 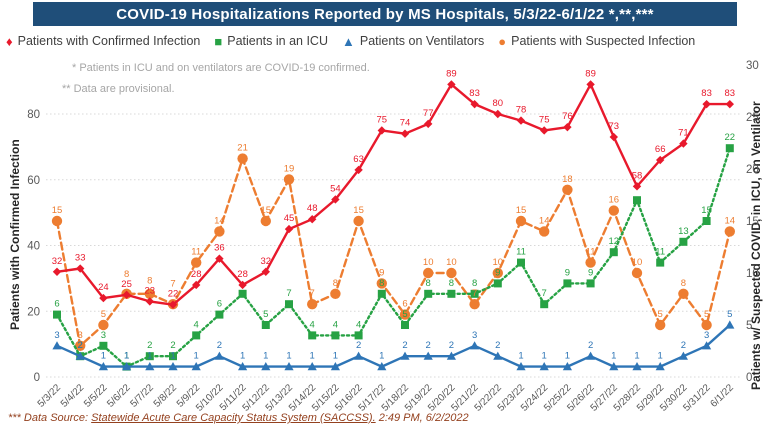 I want to click on data-point-value-label: 89, so click(x=590, y=73).